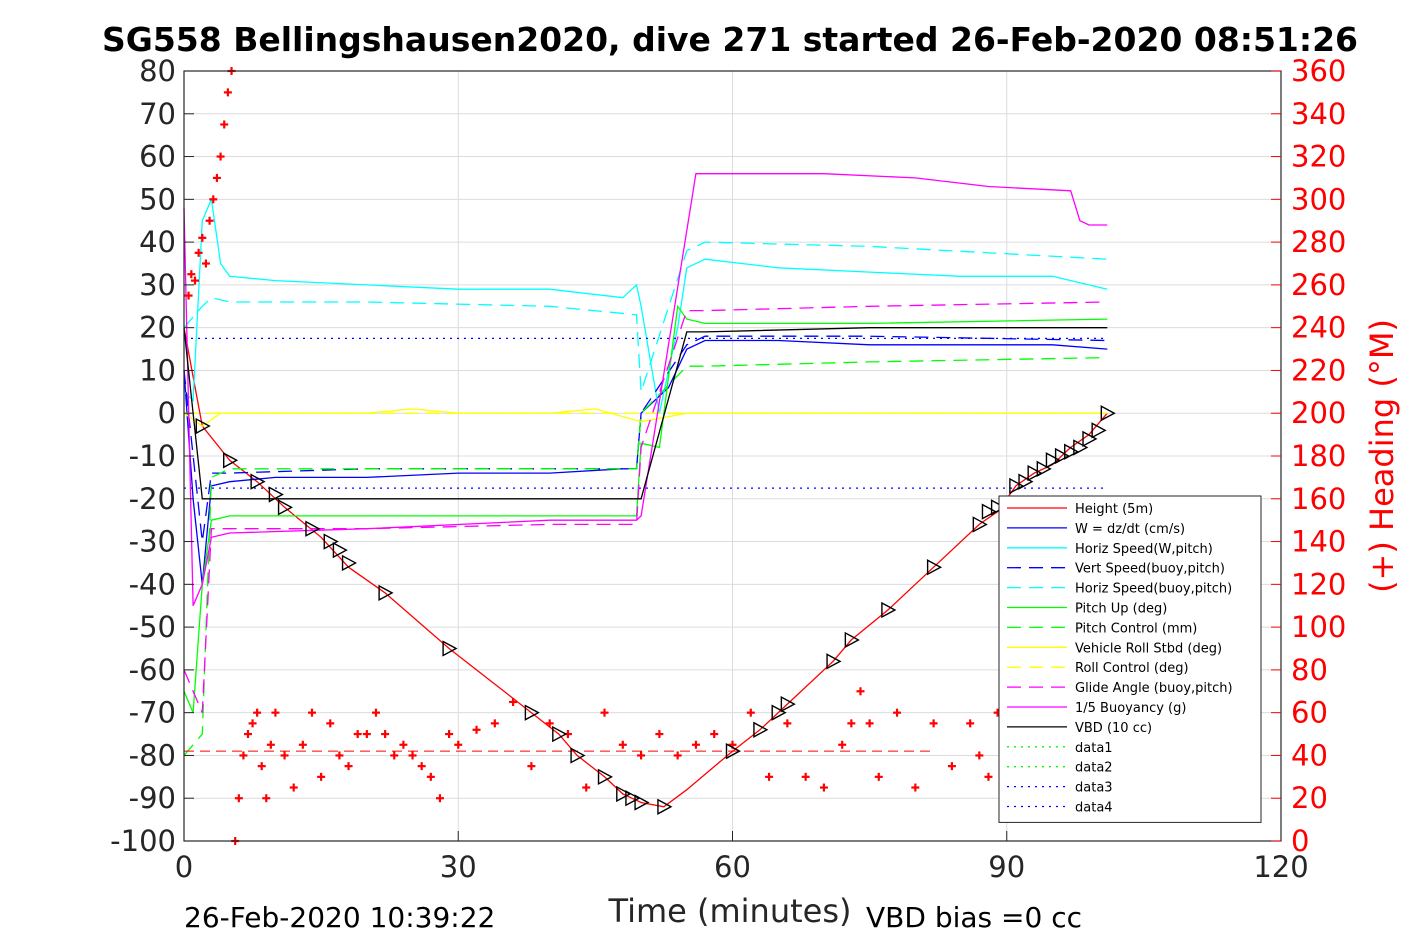 This screenshot has width=1417, height=945. Describe the element at coordinates (1150, 569) in the screenshot. I see `legend-entry-3: Vert Speed(buoy,pitch)` at that location.